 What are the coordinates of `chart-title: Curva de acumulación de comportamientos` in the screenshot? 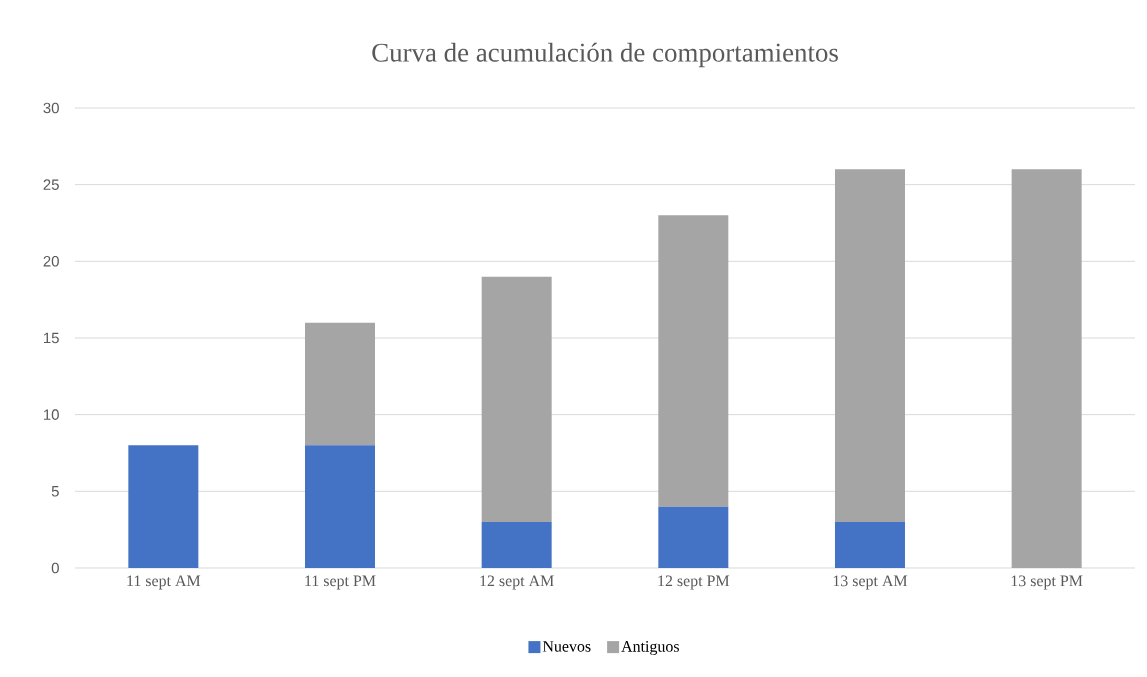 It's located at (605, 55).